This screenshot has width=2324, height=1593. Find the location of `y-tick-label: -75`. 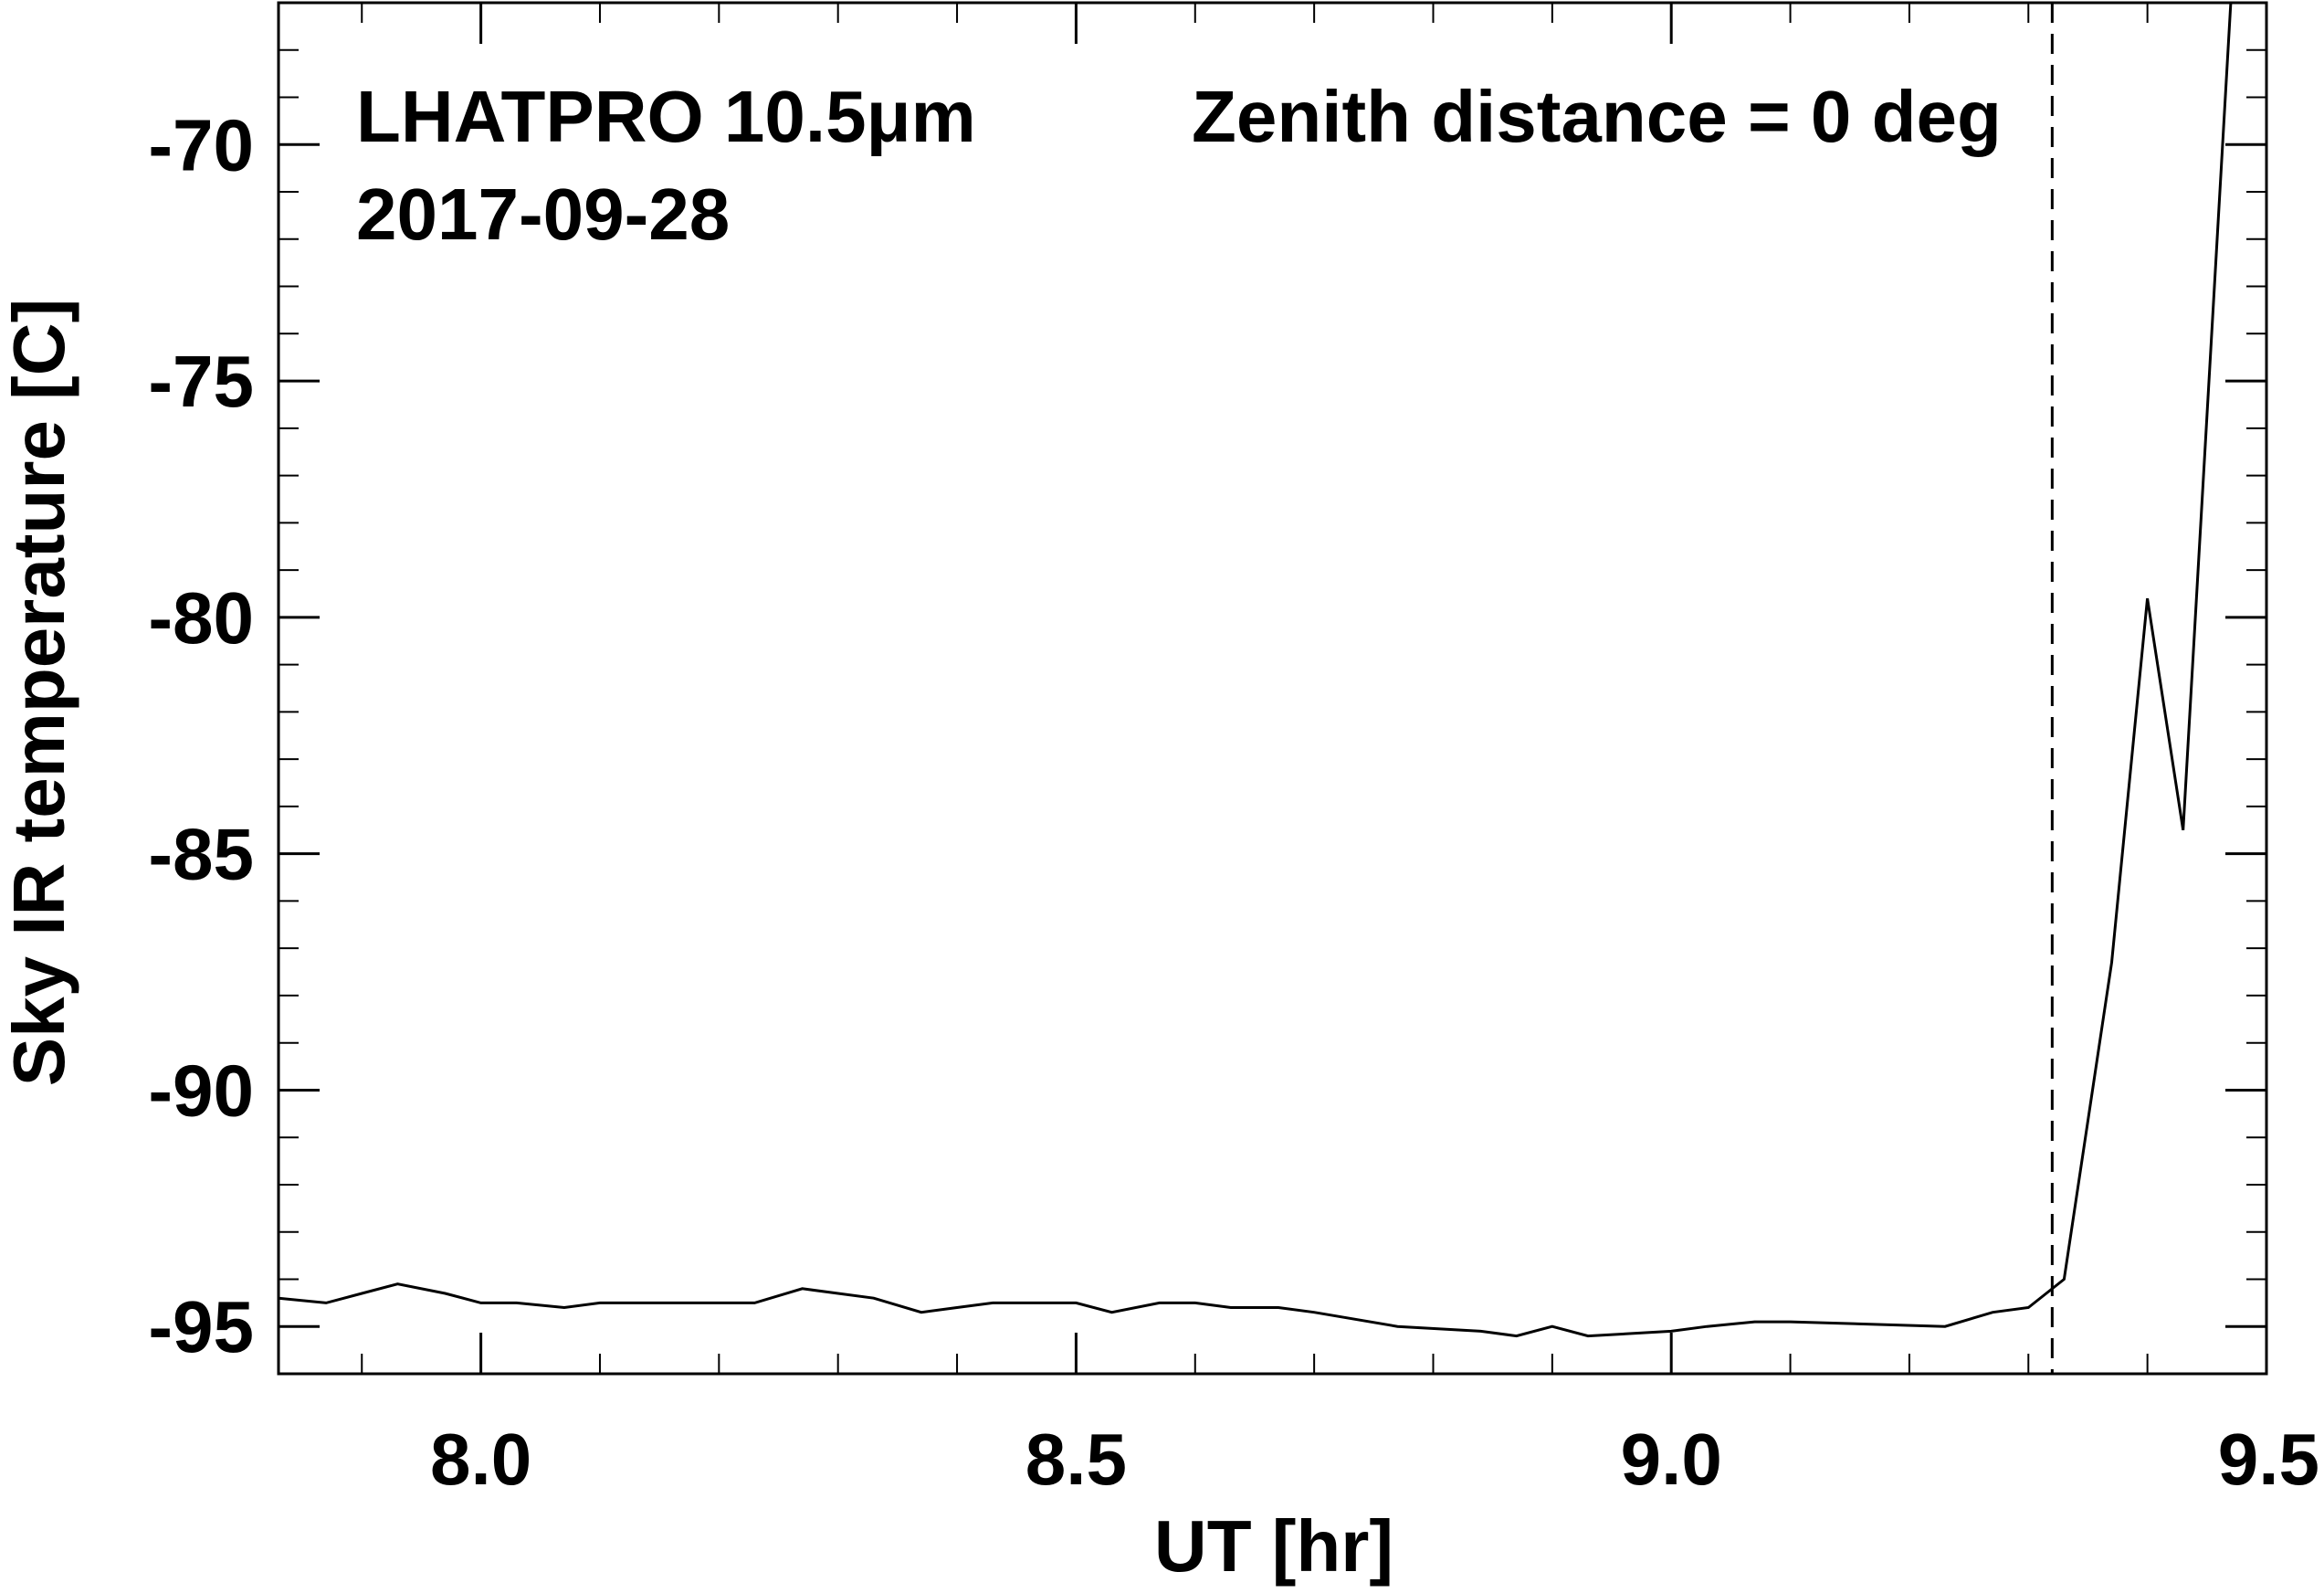

y-tick-label: -75 is located at coordinates (201, 381).